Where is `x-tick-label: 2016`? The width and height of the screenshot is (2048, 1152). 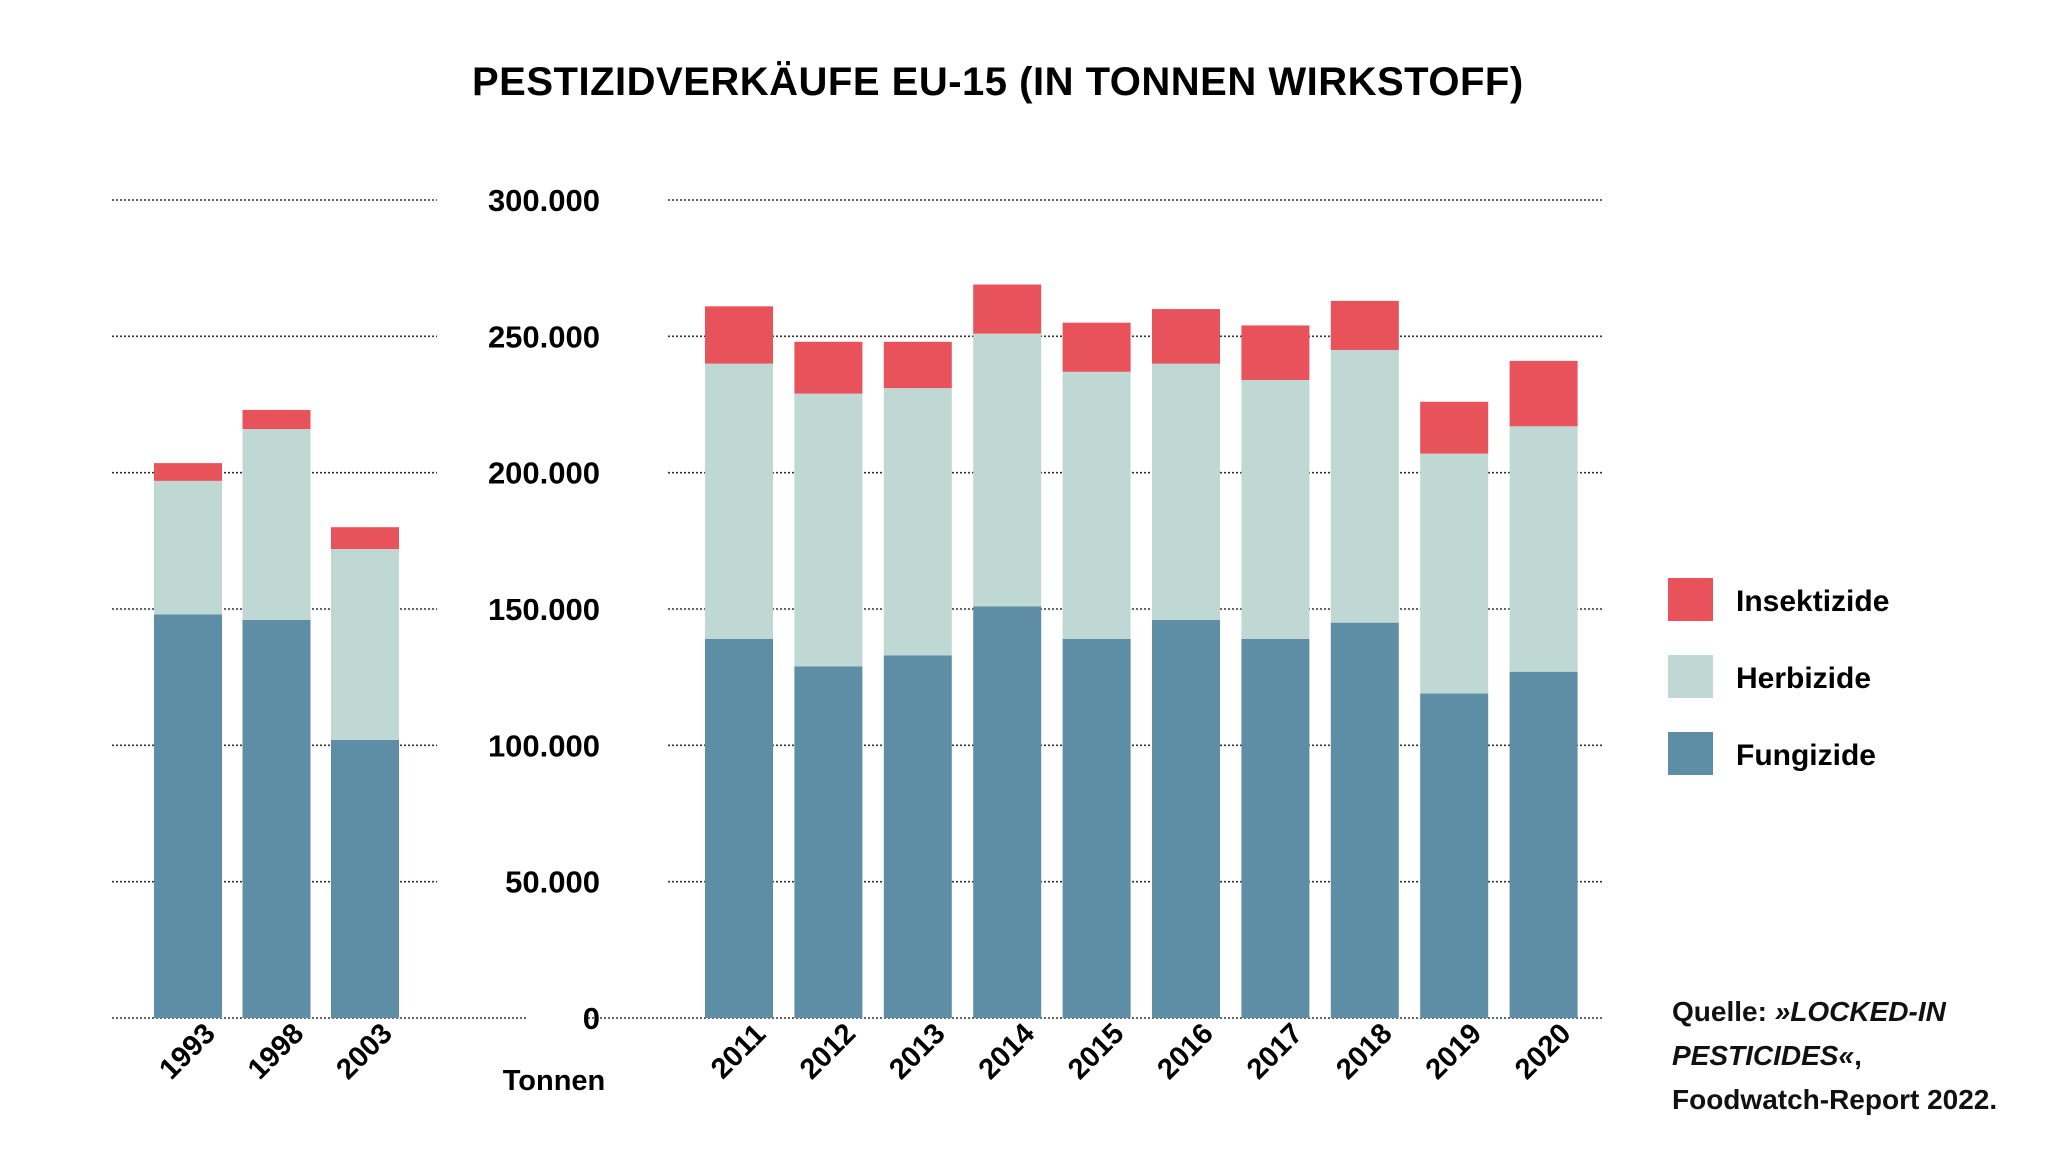 x-tick-label: 2016 is located at coordinates (1186, 1052).